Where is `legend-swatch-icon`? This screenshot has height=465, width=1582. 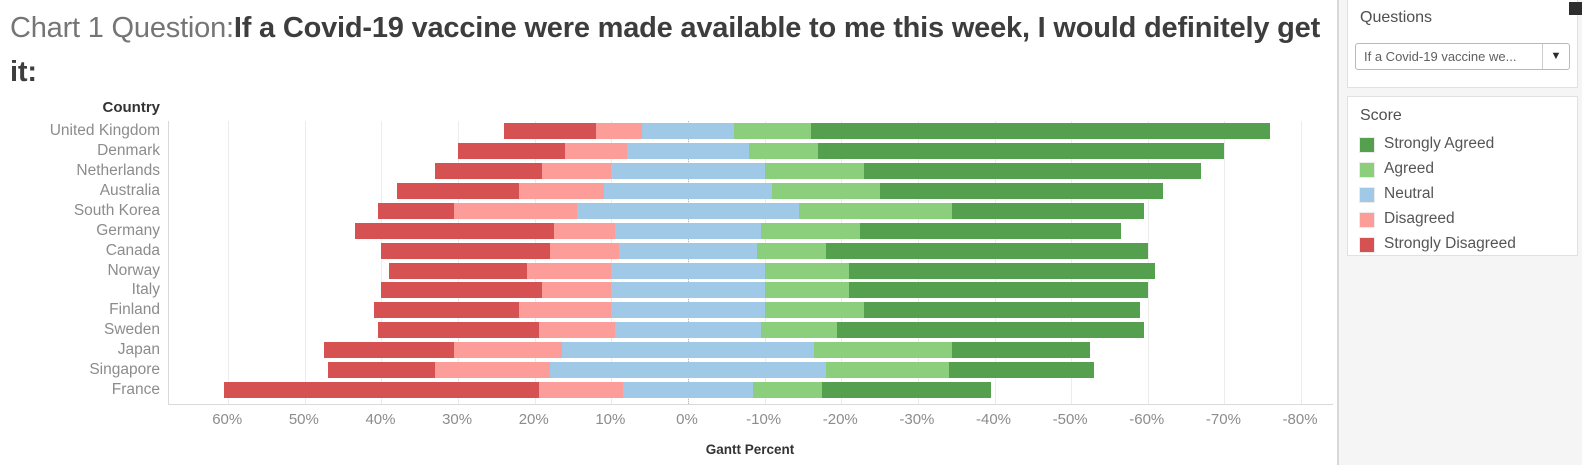
legend-swatch-icon is located at coordinates (1367, 245).